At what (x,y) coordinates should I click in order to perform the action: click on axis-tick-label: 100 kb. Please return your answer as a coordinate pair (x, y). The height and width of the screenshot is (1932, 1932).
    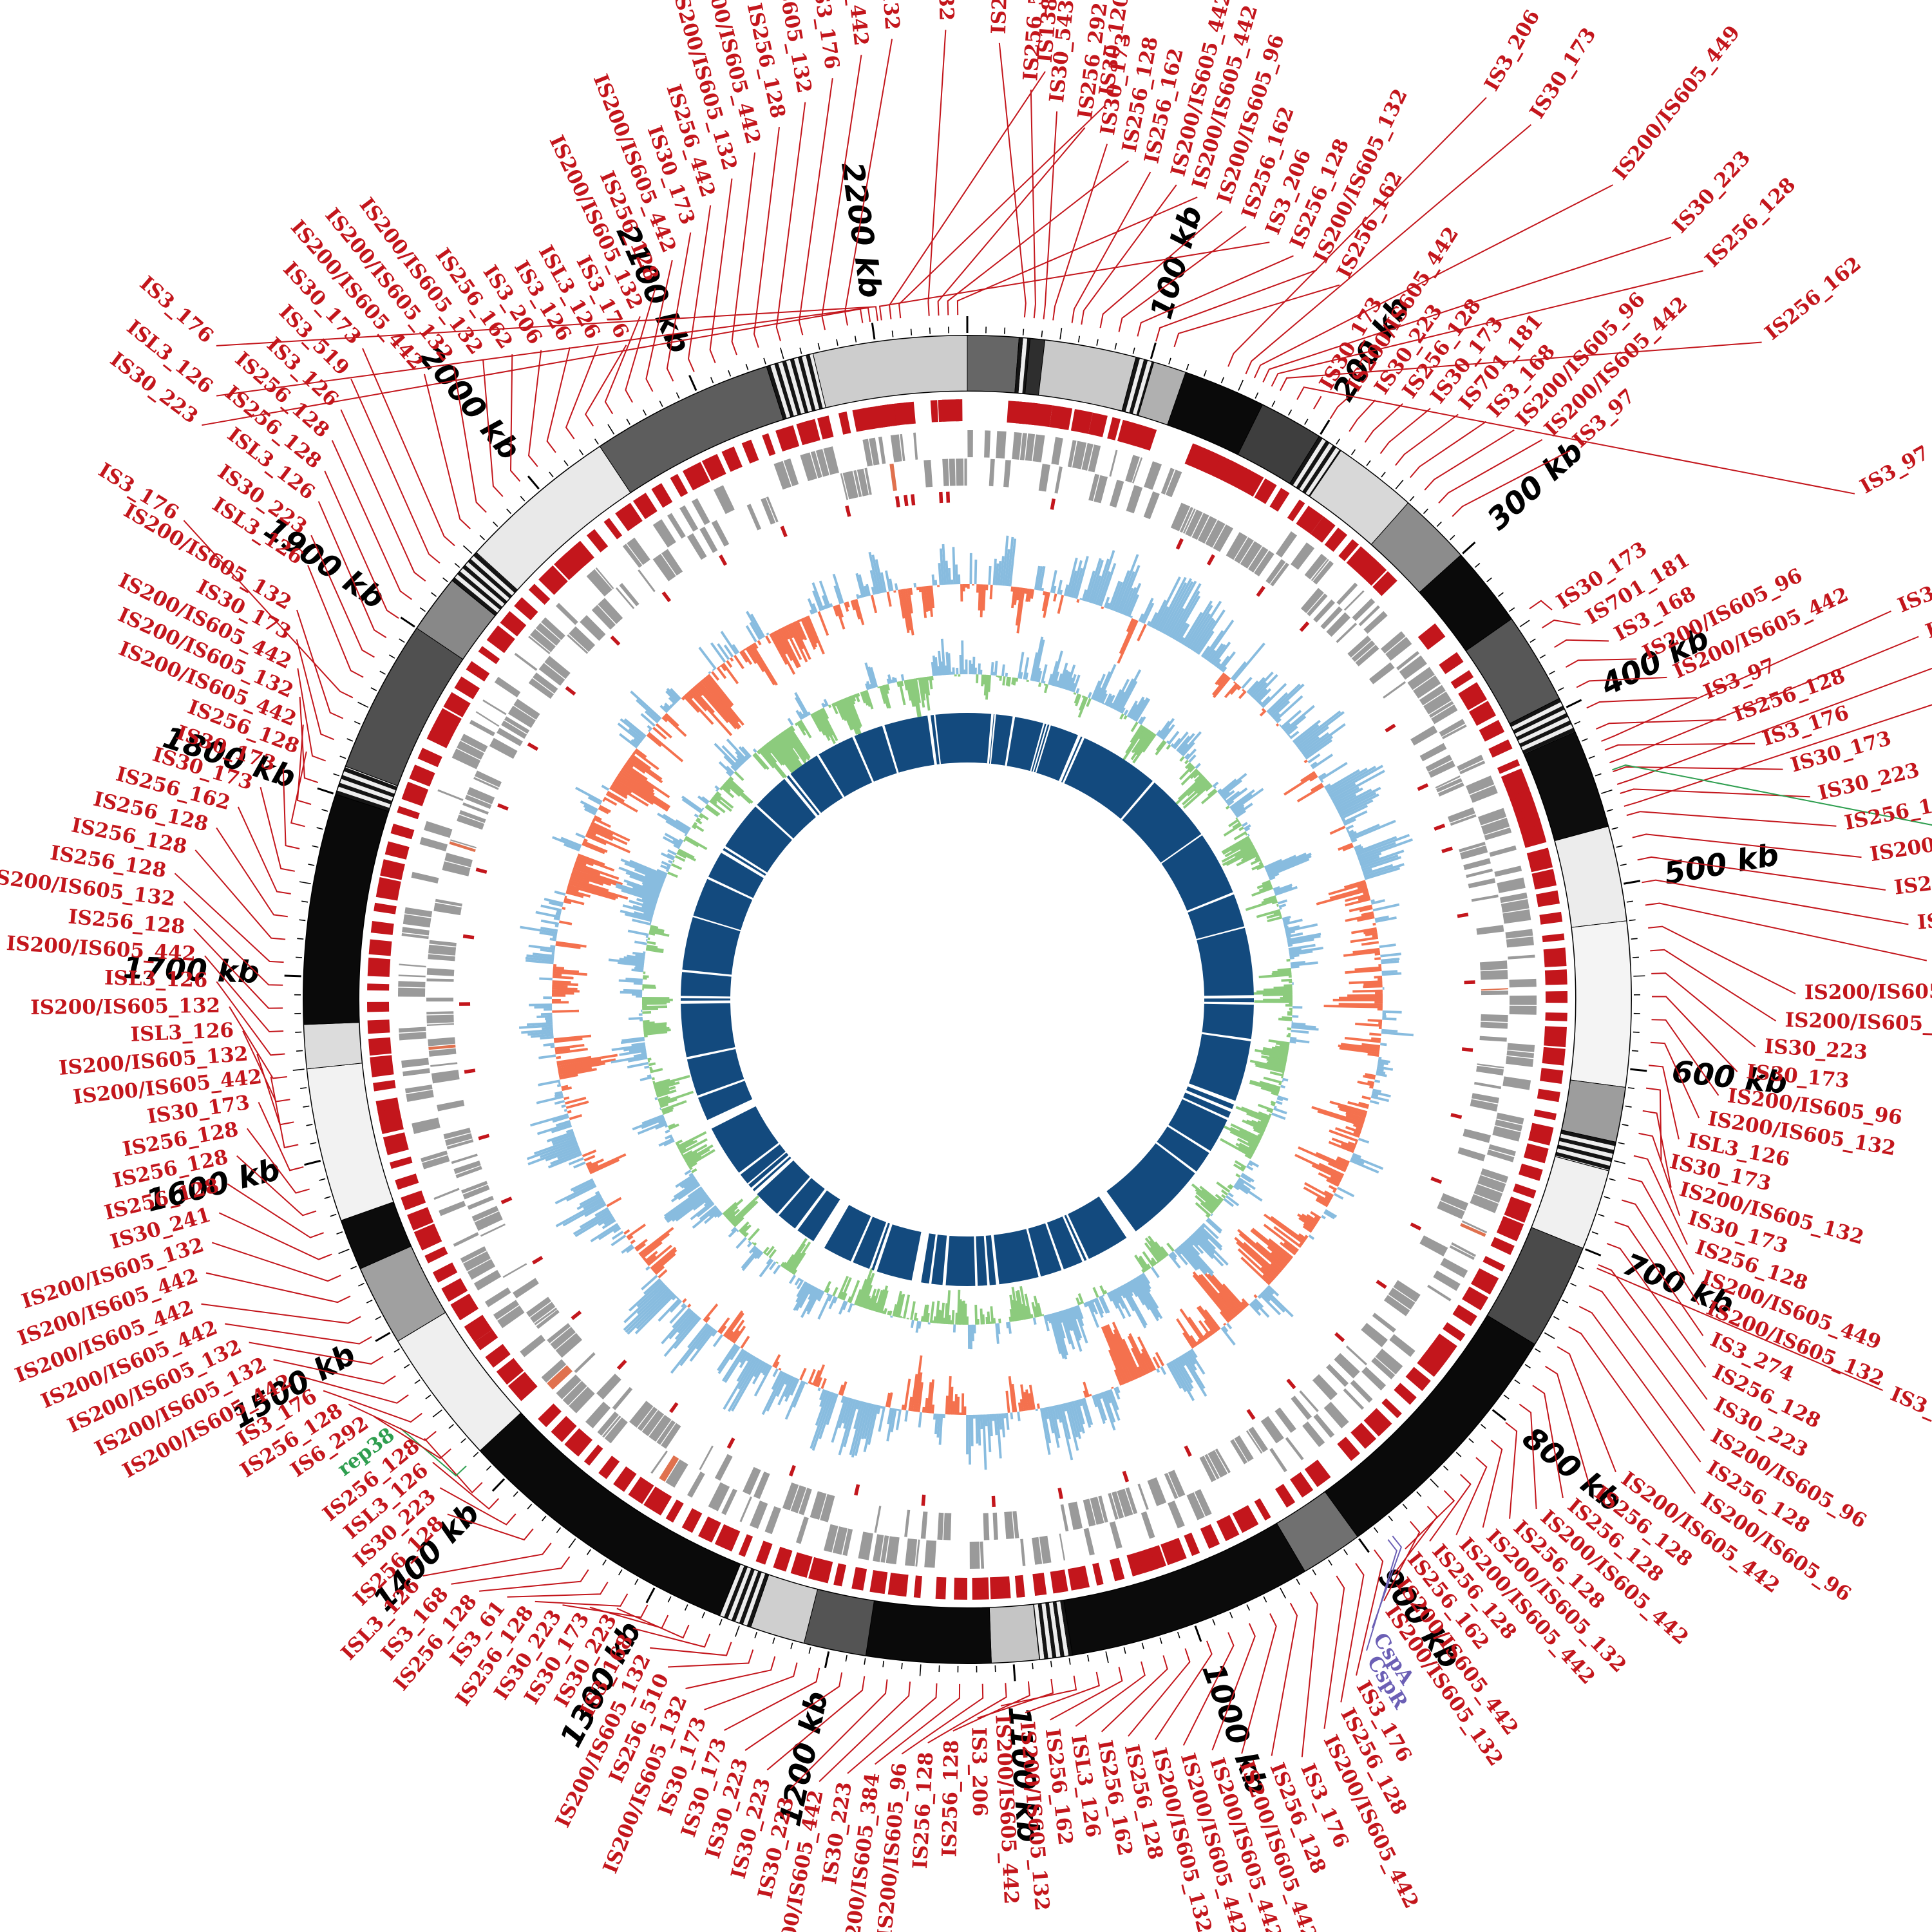
    Looking at the image, I should click on (1176, 262).